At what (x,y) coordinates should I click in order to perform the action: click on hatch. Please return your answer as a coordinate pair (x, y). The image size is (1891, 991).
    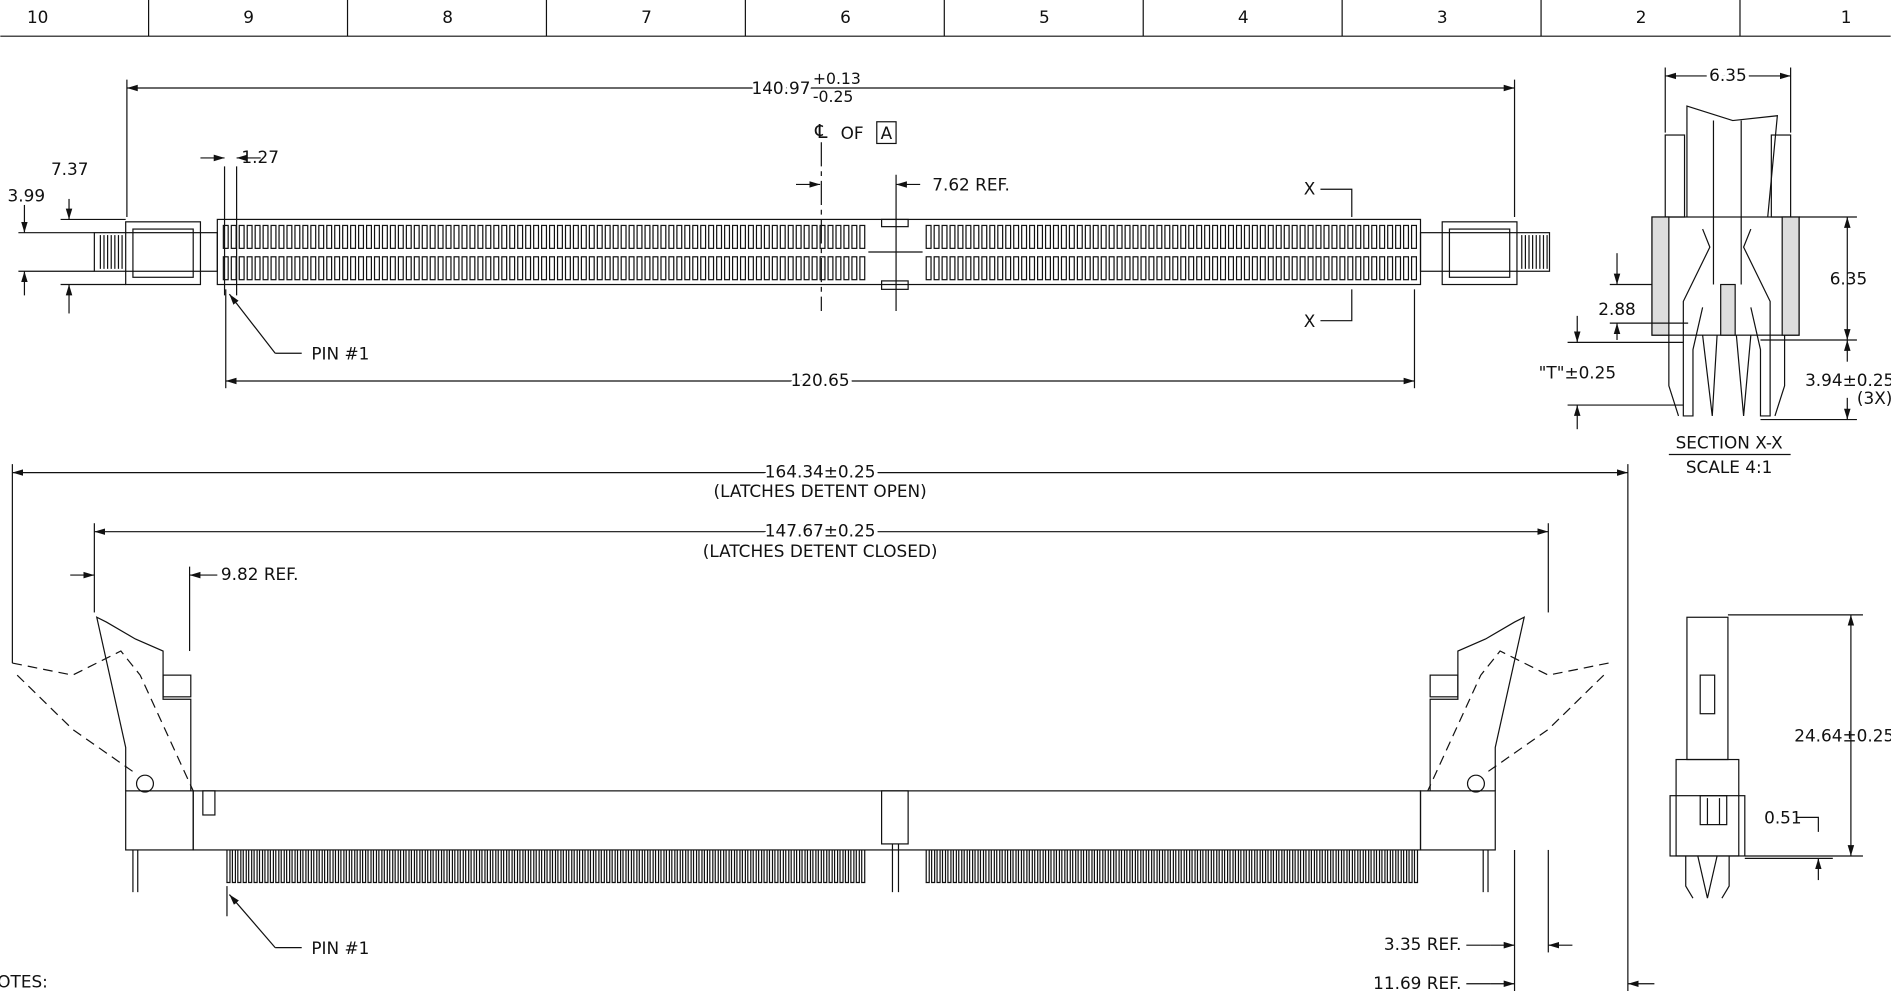
    Looking at the image, I should click on (1728, 309).